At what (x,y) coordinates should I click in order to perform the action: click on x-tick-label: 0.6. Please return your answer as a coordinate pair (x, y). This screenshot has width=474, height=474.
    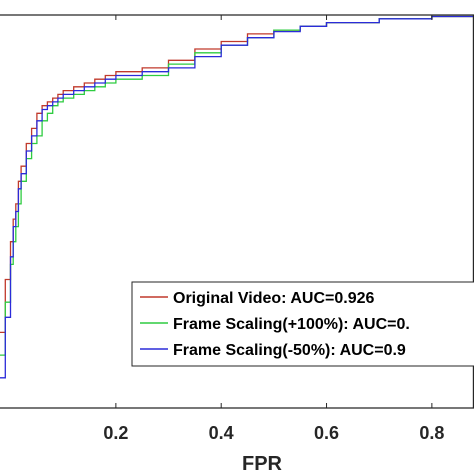
    Looking at the image, I should click on (326, 433).